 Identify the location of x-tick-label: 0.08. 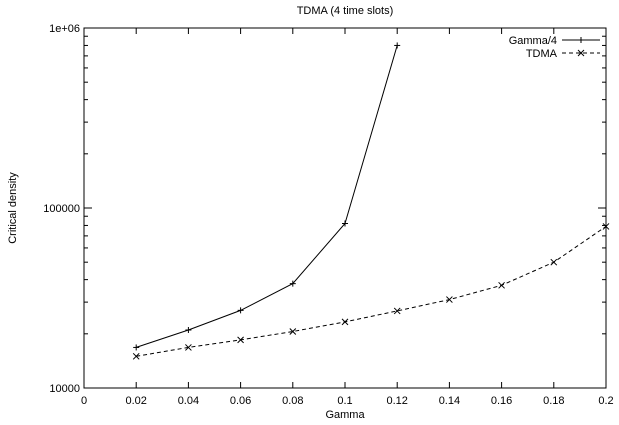
(292, 401).